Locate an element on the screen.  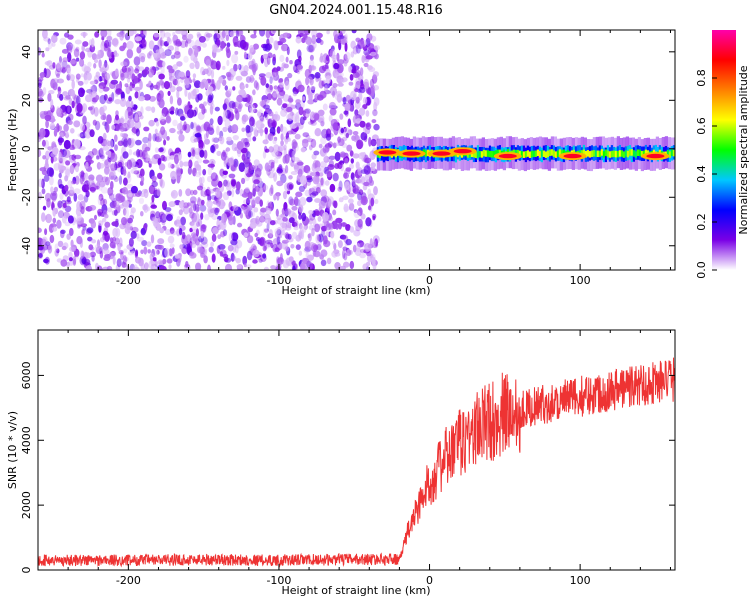
snr-y-axis-label: SNR (10 * v/v) is located at coordinates (12, 450).